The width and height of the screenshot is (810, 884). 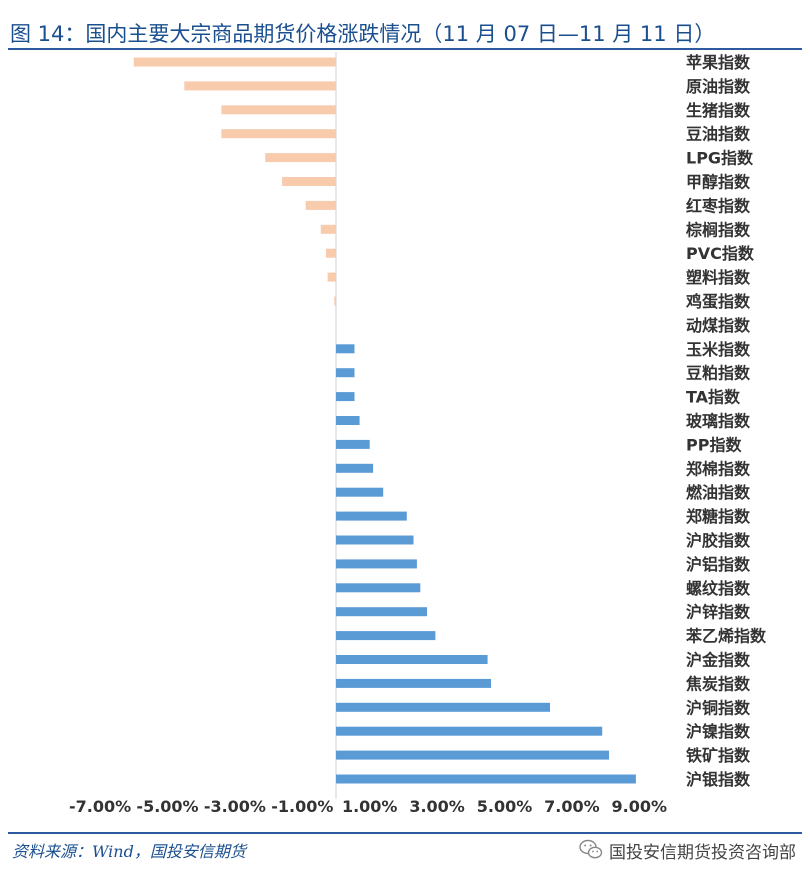 I want to click on source-note: 资料来源：Wind，国投安信期货, so click(x=129, y=851).